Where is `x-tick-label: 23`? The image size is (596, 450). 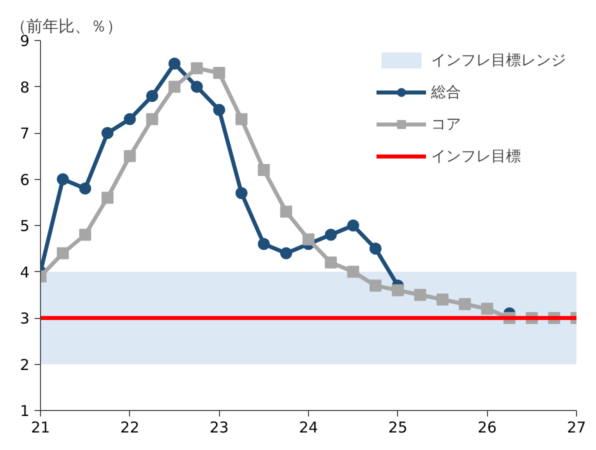 x-tick-label: 23 is located at coordinates (219, 427).